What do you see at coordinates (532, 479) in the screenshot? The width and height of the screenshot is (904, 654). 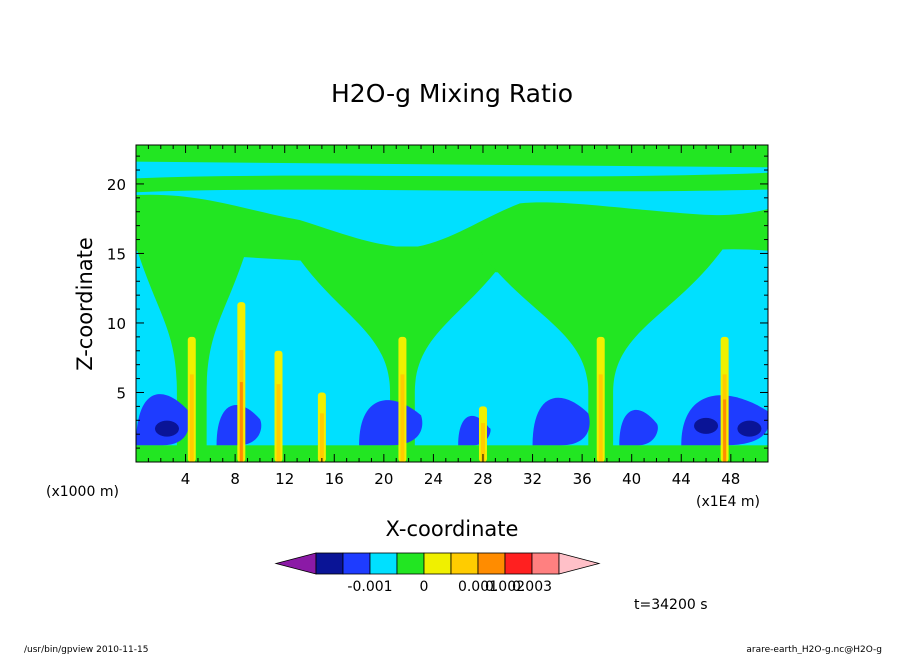 I see `x-tick-label: 32` at bounding box center [532, 479].